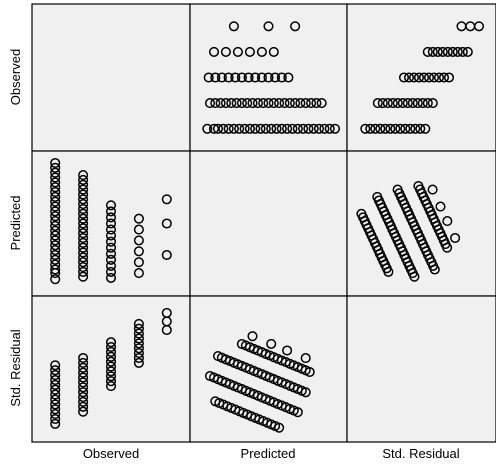 Image resolution: width=496 pixels, height=468 pixels. I want to click on col-label-predicted: Predicted, so click(268, 453).